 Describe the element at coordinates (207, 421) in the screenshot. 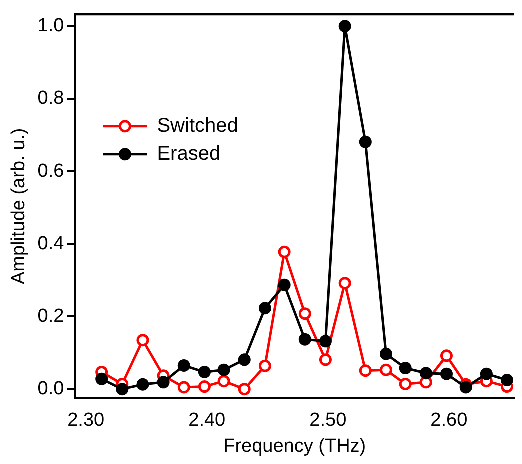

I see `x-tick-label: 2.40` at that location.